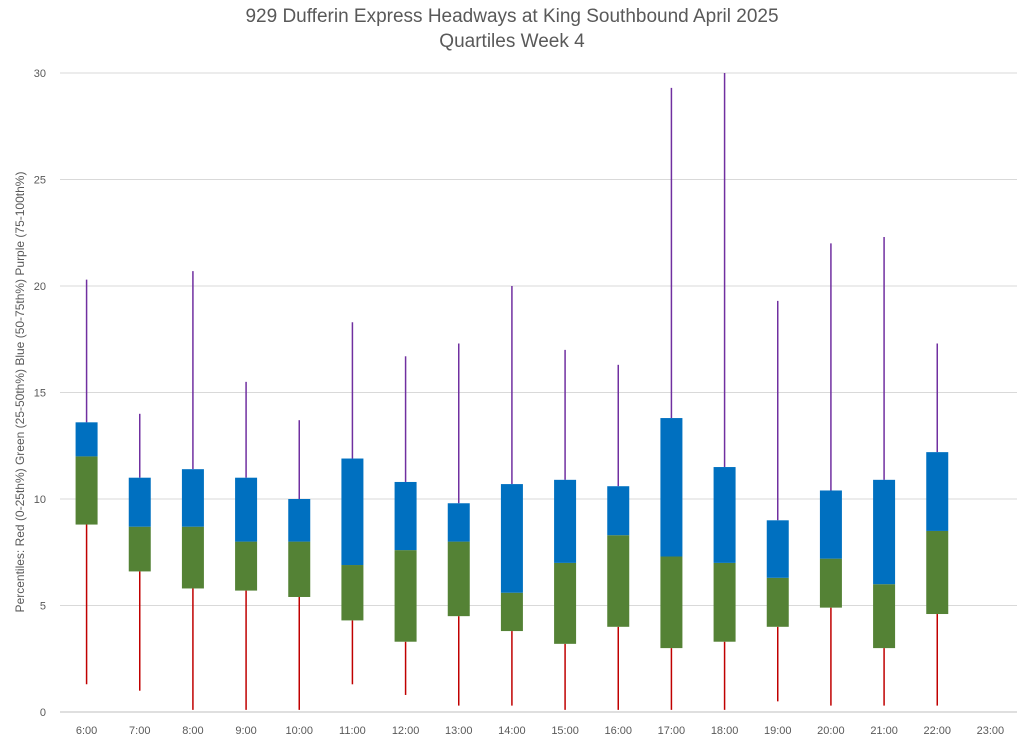  What do you see at coordinates (777, 501) in the screenshot?
I see `box-1900` at bounding box center [777, 501].